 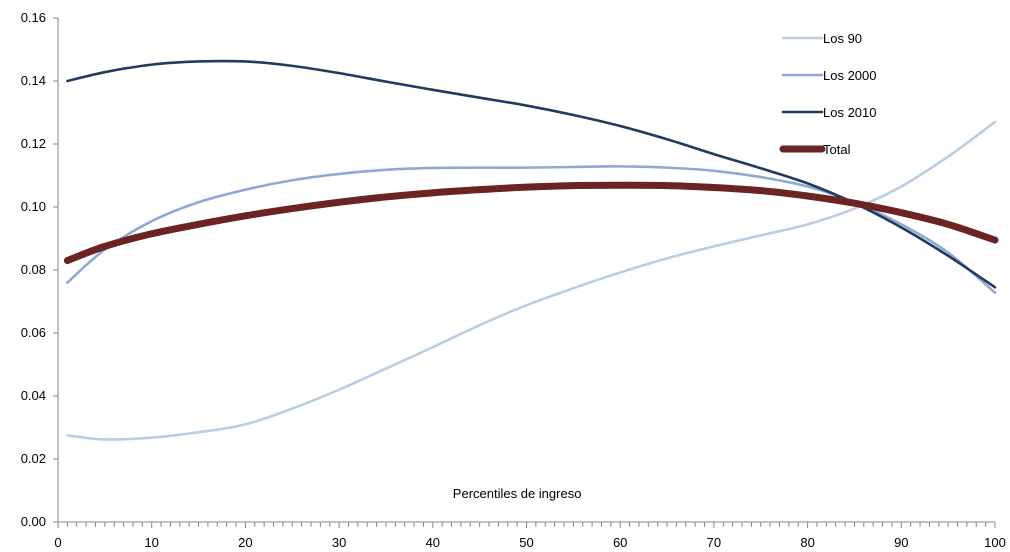 I want to click on legend-label-los-2000: Los 2000, so click(x=850, y=75).